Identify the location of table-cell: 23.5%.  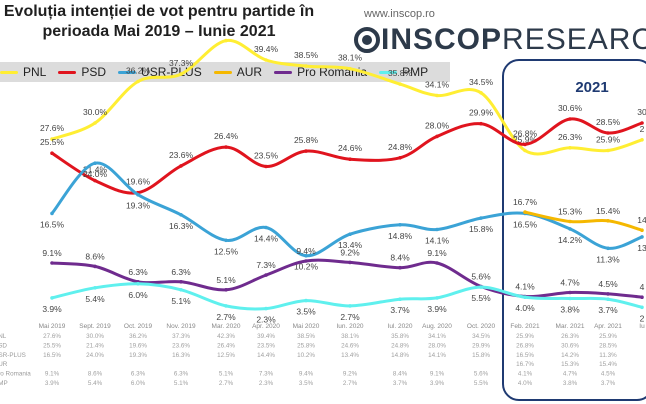
(266, 345).